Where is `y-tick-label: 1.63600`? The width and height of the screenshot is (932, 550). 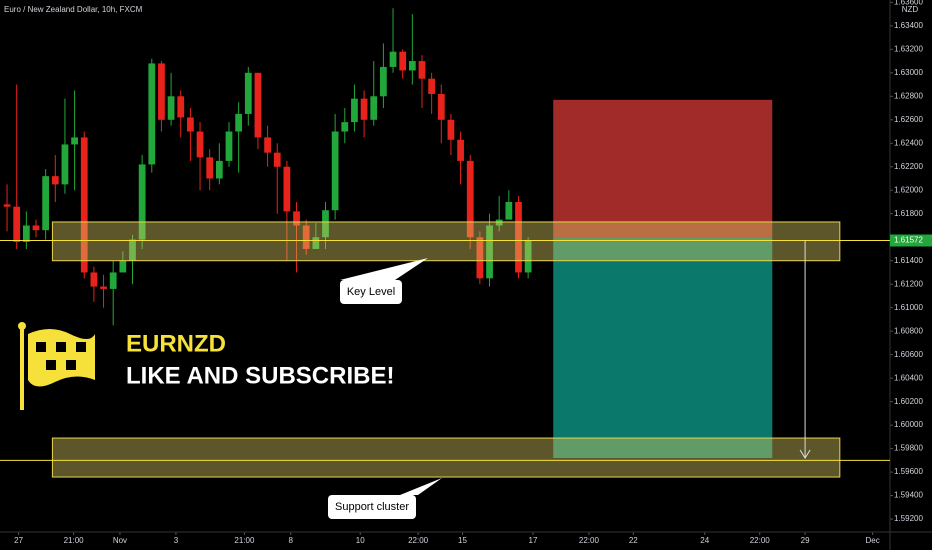
y-tick-label: 1.63600 is located at coordinates (908, 3).